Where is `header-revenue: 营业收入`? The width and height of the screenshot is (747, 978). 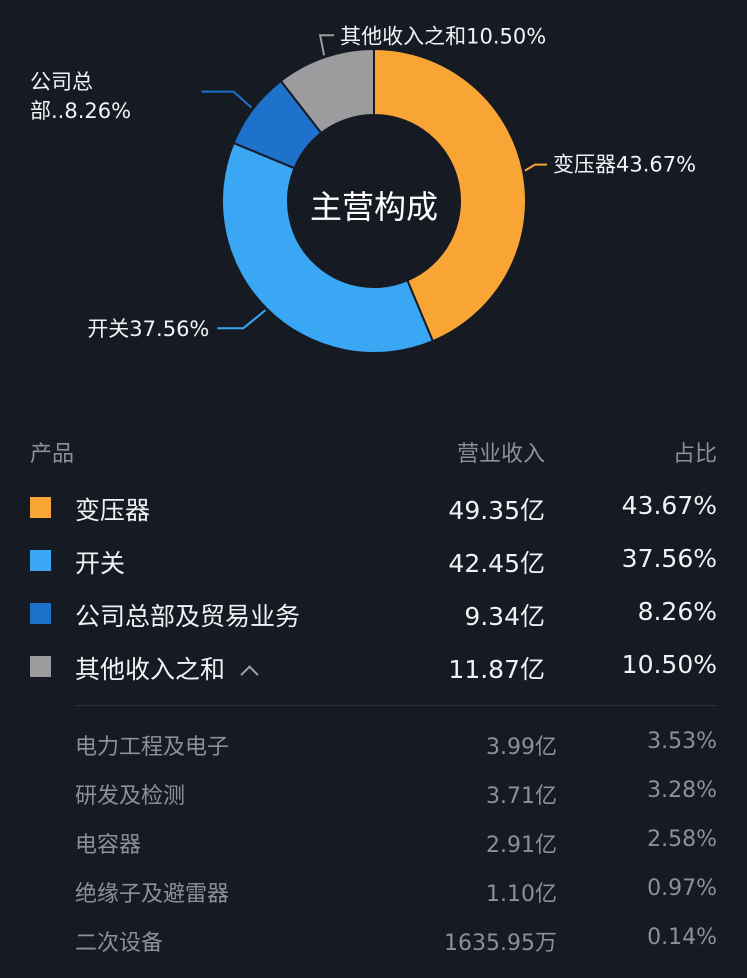 header-revenue: 营业收入 is located at coordinates (500, 454).